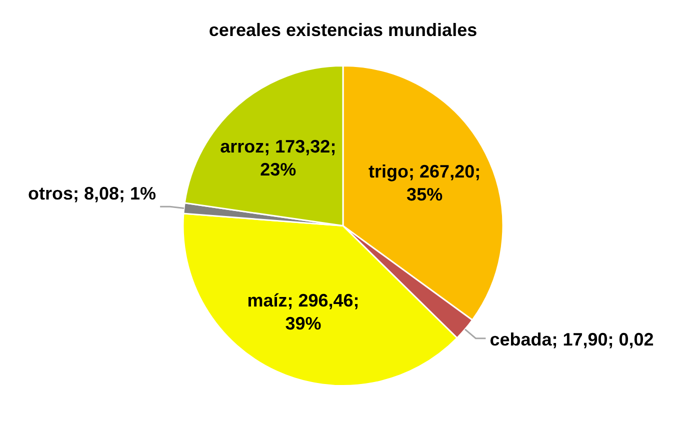 The image size is (686, 430). Describe the element at coordinates (388, 172) in the screenshot. I see `slice-label: trigo` at that location.